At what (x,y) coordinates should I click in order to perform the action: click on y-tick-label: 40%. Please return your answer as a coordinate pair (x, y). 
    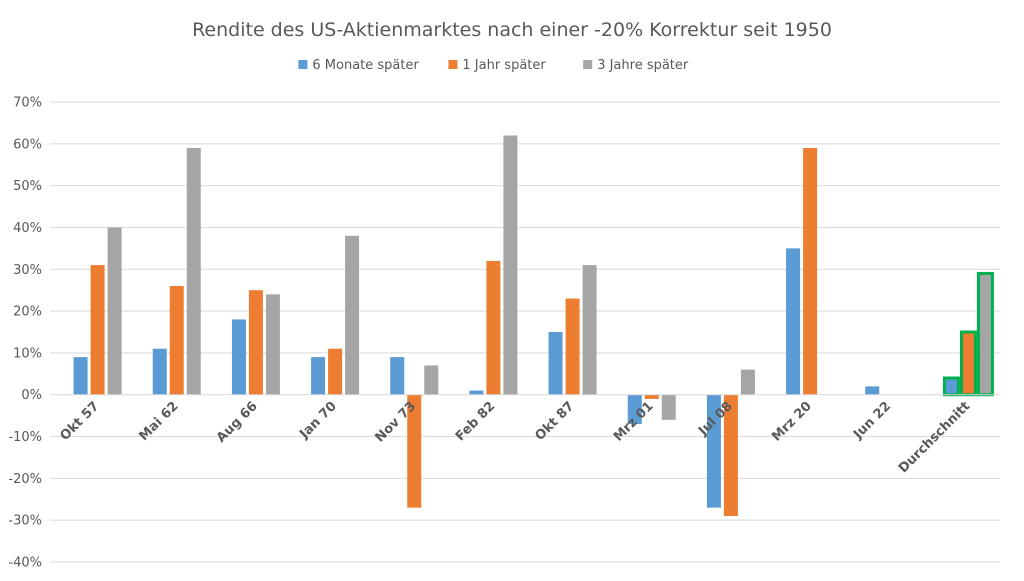
    Looking at the image, I should click on (27, 228).